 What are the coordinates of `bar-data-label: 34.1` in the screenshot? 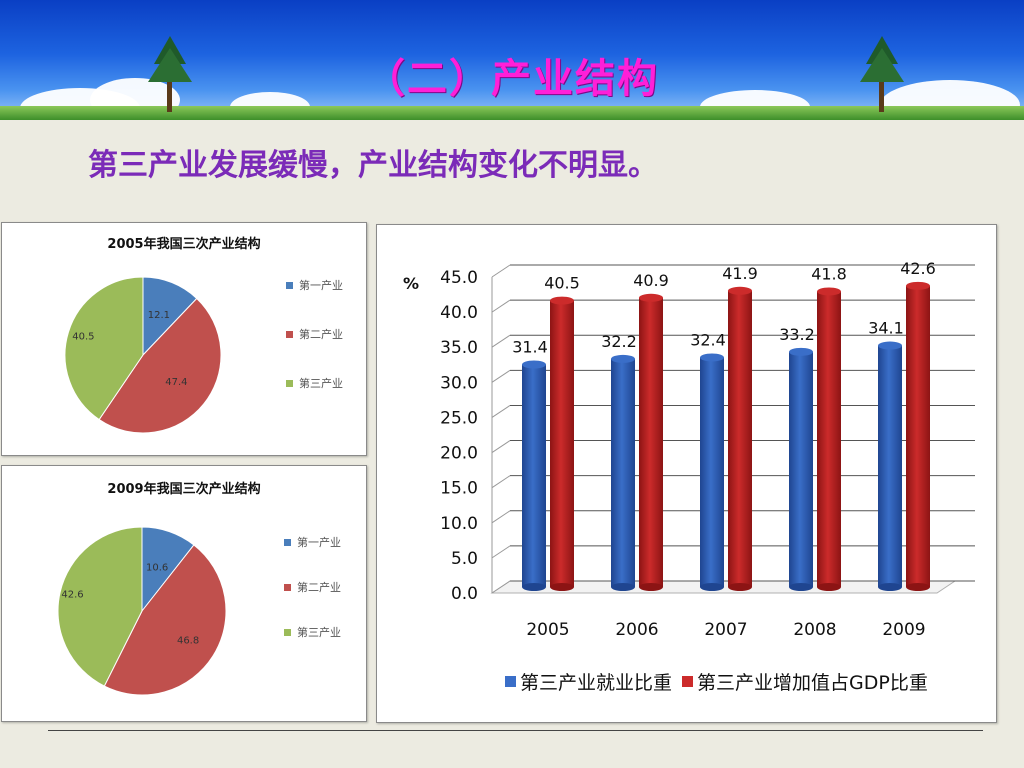 It's located at (886, 328).